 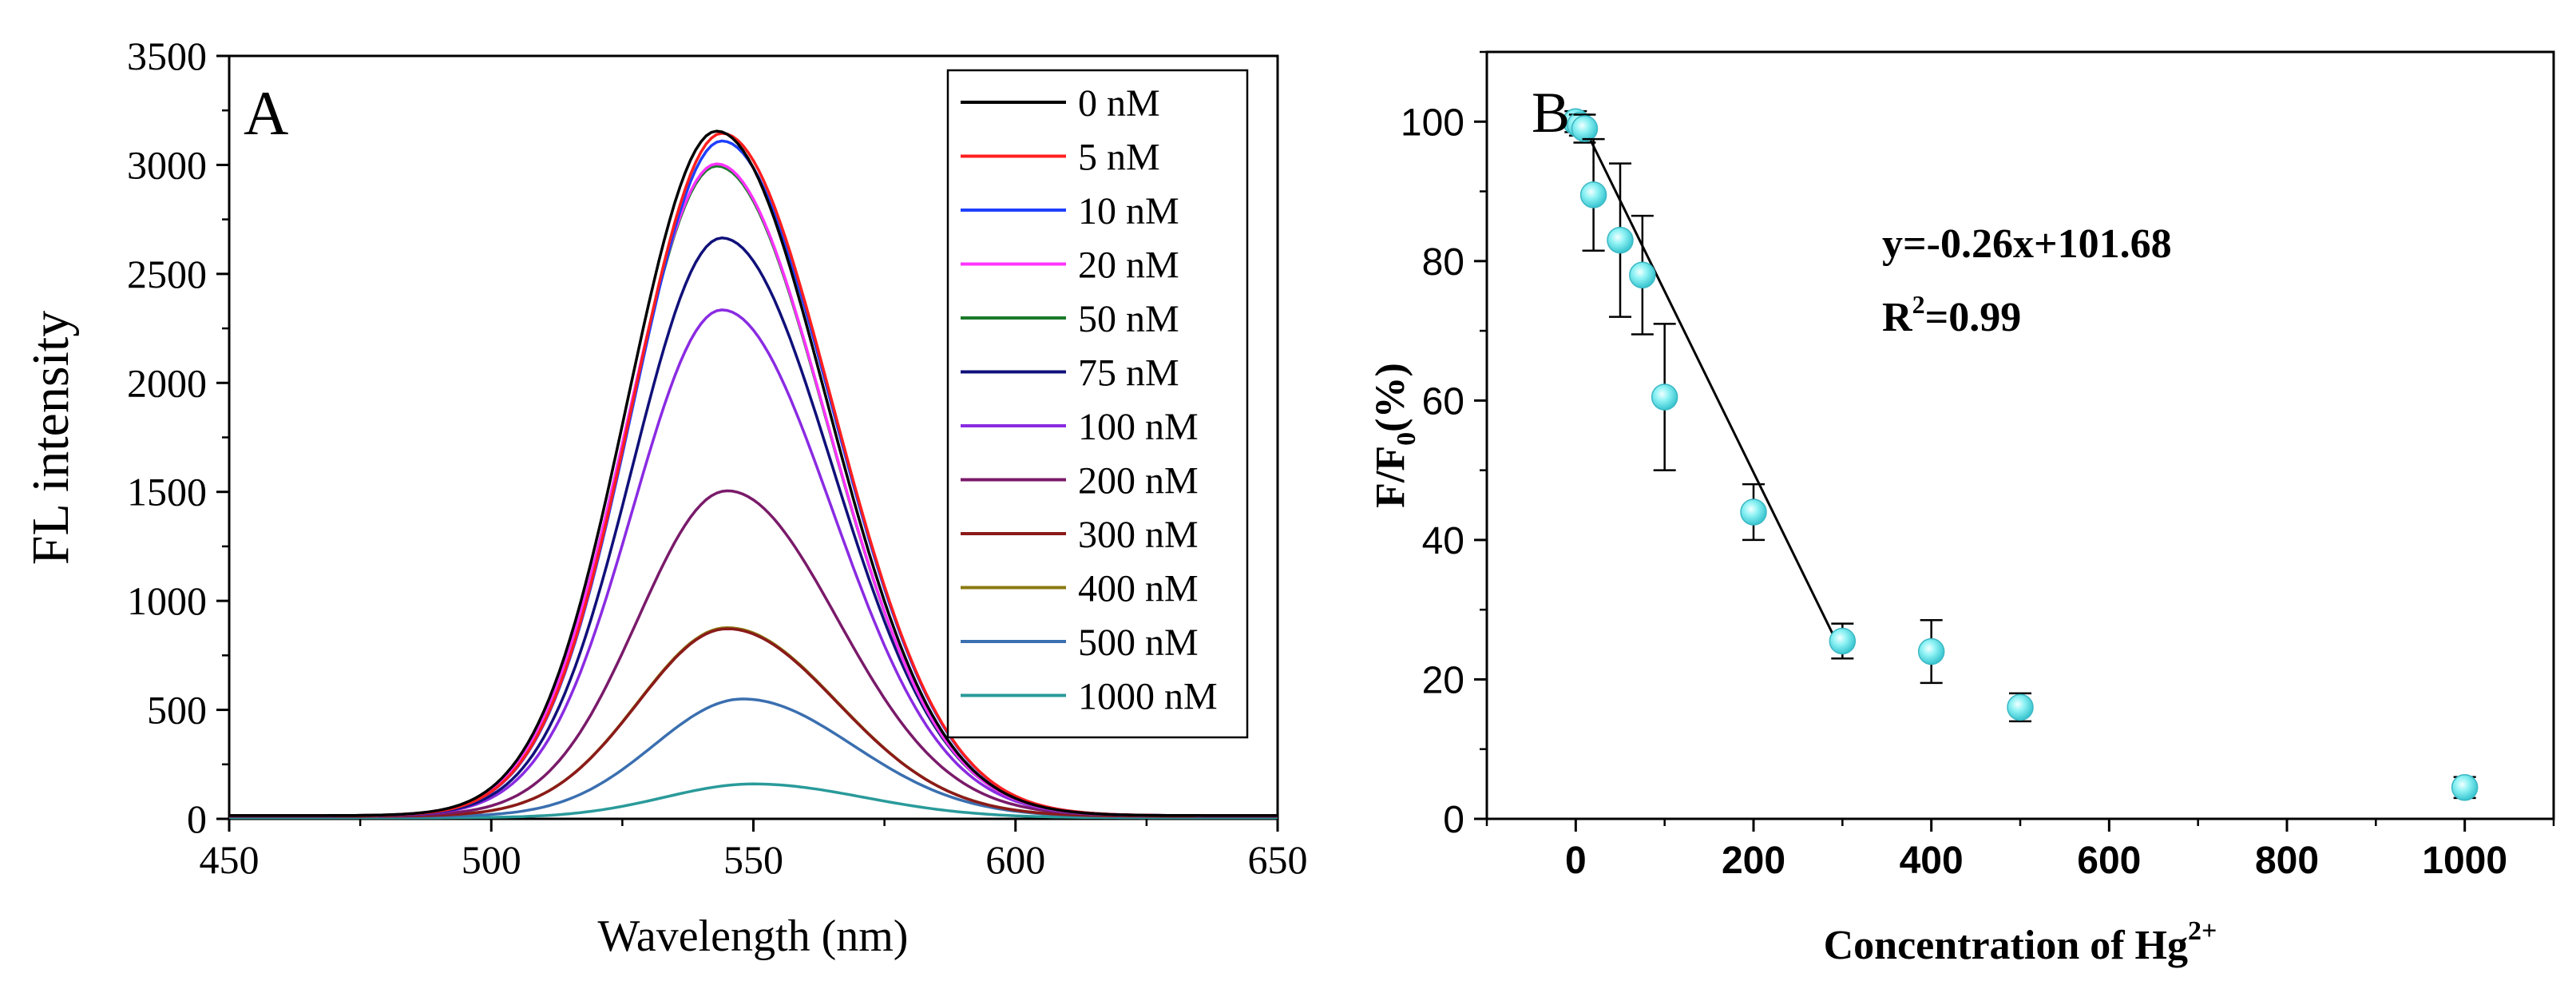 What do you see at coordinates (1278, 860) in the screenshot?
I see `panel-a-x-tick-label: 650` at bounding box center [1278, 860].